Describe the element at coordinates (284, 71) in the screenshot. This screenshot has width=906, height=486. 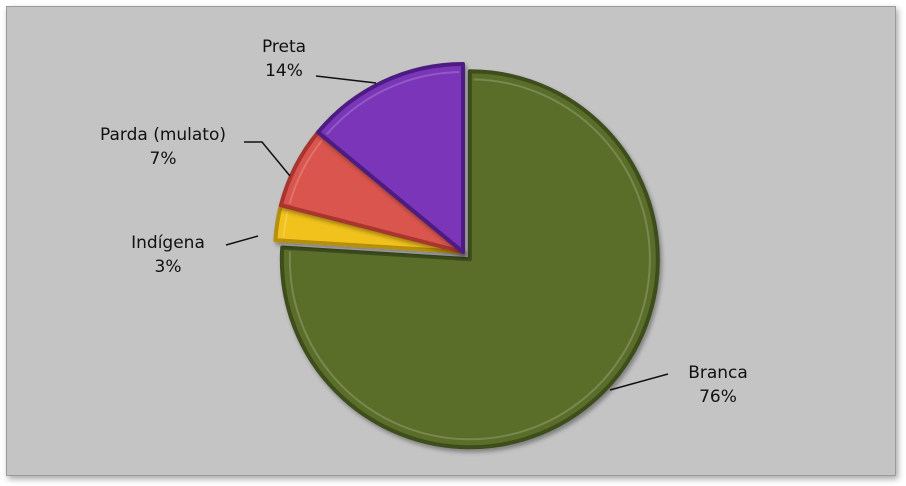
I see `slice-value-label: 14%` at that location.